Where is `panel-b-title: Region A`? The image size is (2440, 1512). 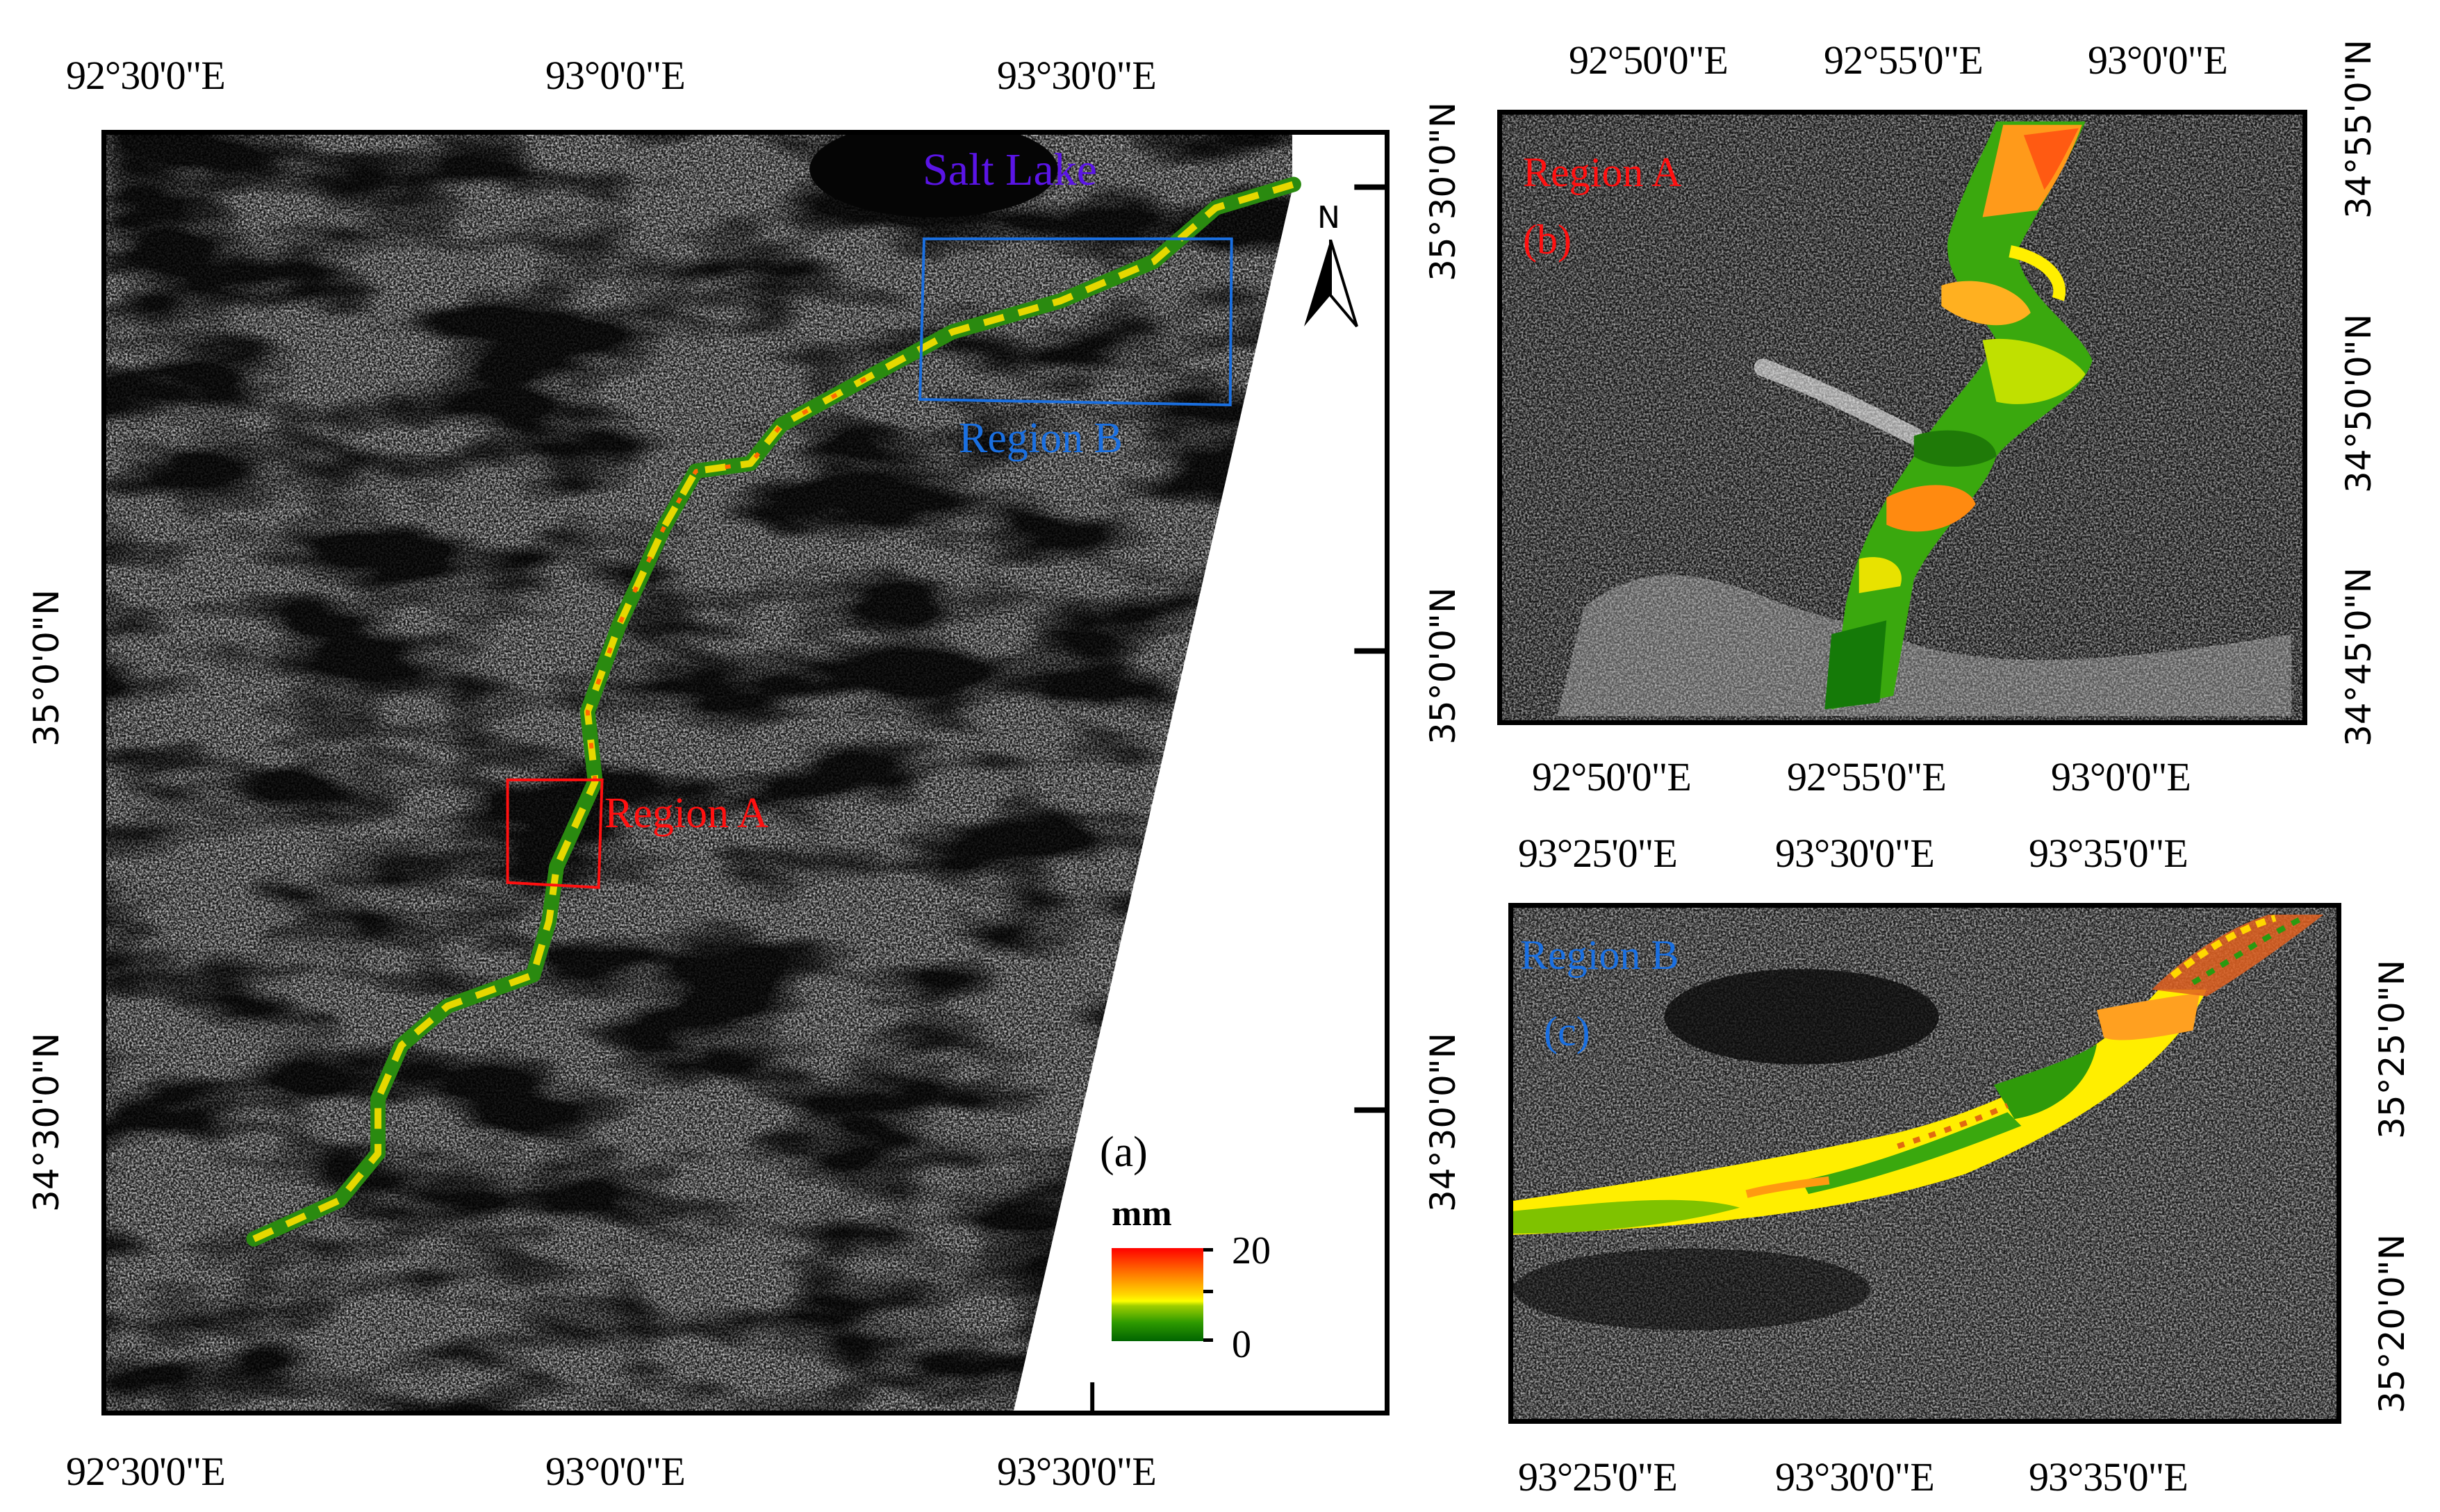 panel-b-title: Region A is located at coordinates (1603, 172).